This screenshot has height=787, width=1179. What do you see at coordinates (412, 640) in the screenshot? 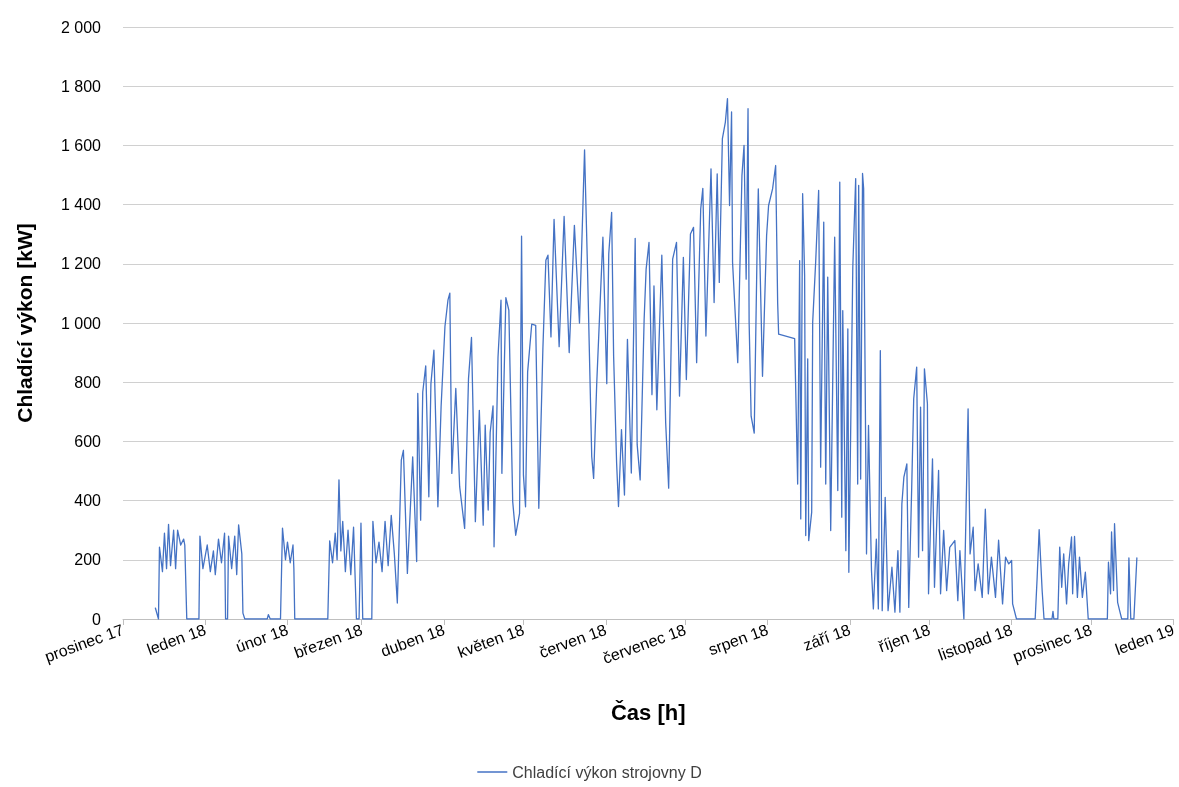
I see `x-tick-label: duben 18` at bounding box center [412, 640].